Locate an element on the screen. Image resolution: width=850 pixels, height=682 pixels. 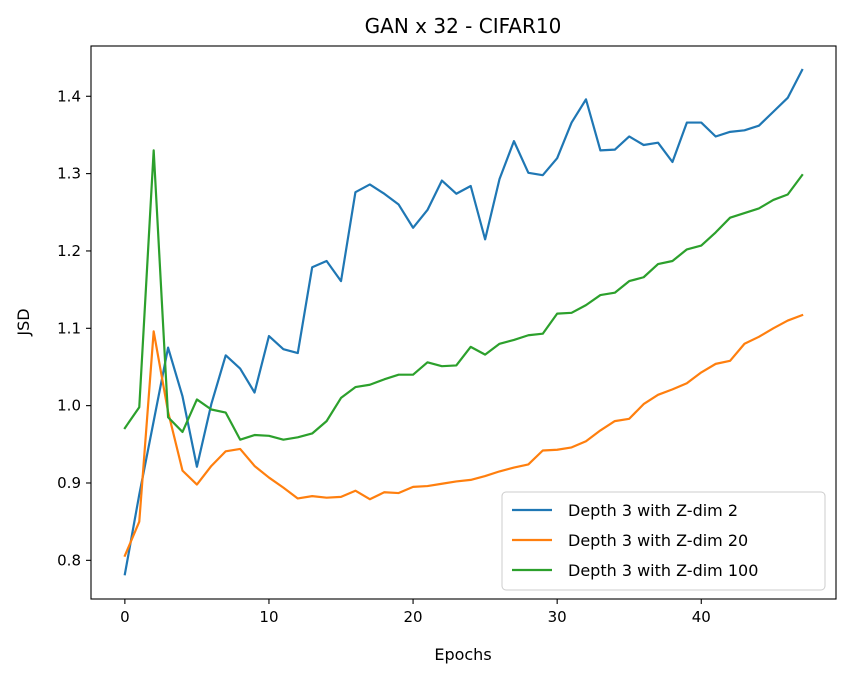
y-tick-label: 1.4 is located at coordinates (69, 96).